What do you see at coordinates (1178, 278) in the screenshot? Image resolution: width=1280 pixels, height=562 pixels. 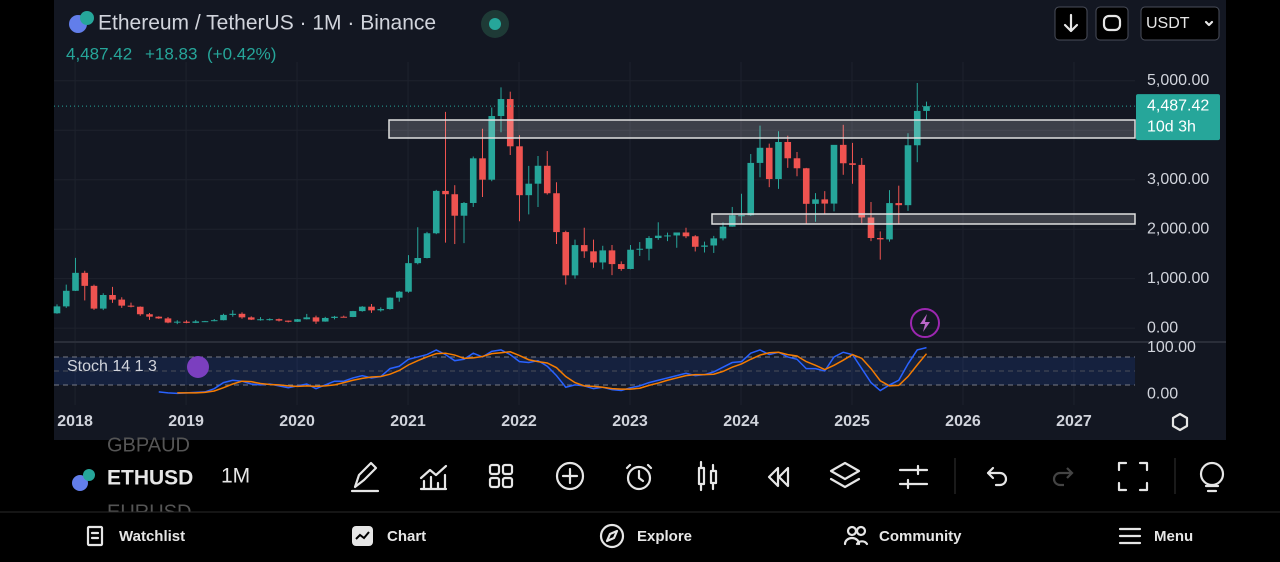 I see `y-tick-label: 1,000.00` at bounding box center [1178, 278].